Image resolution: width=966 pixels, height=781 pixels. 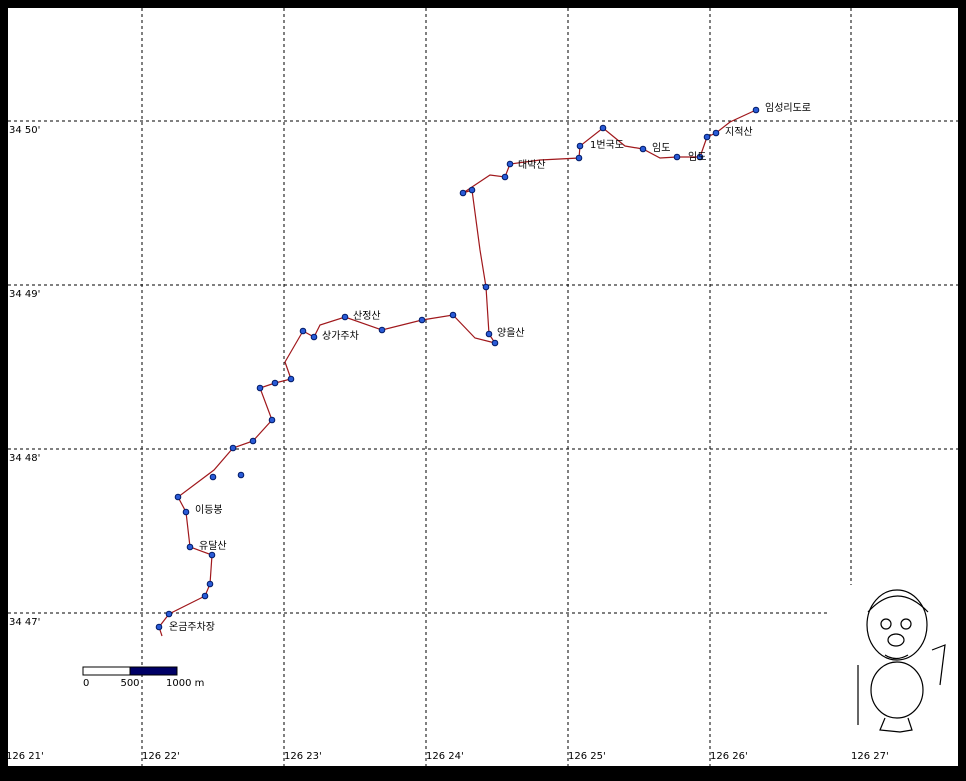 What do you see at coordinates (24, 130) in the screenshot?
I see `latitude-label: 34 50'` at bounding box center [24, 130].